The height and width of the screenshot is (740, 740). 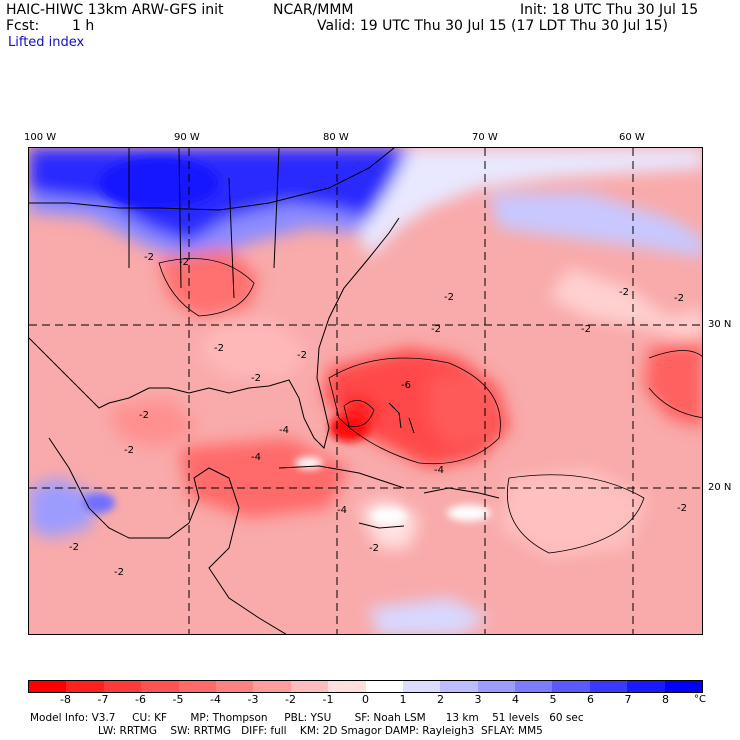 I want to click on colorbar-tick-label: -8, so click(x=65, y=699).